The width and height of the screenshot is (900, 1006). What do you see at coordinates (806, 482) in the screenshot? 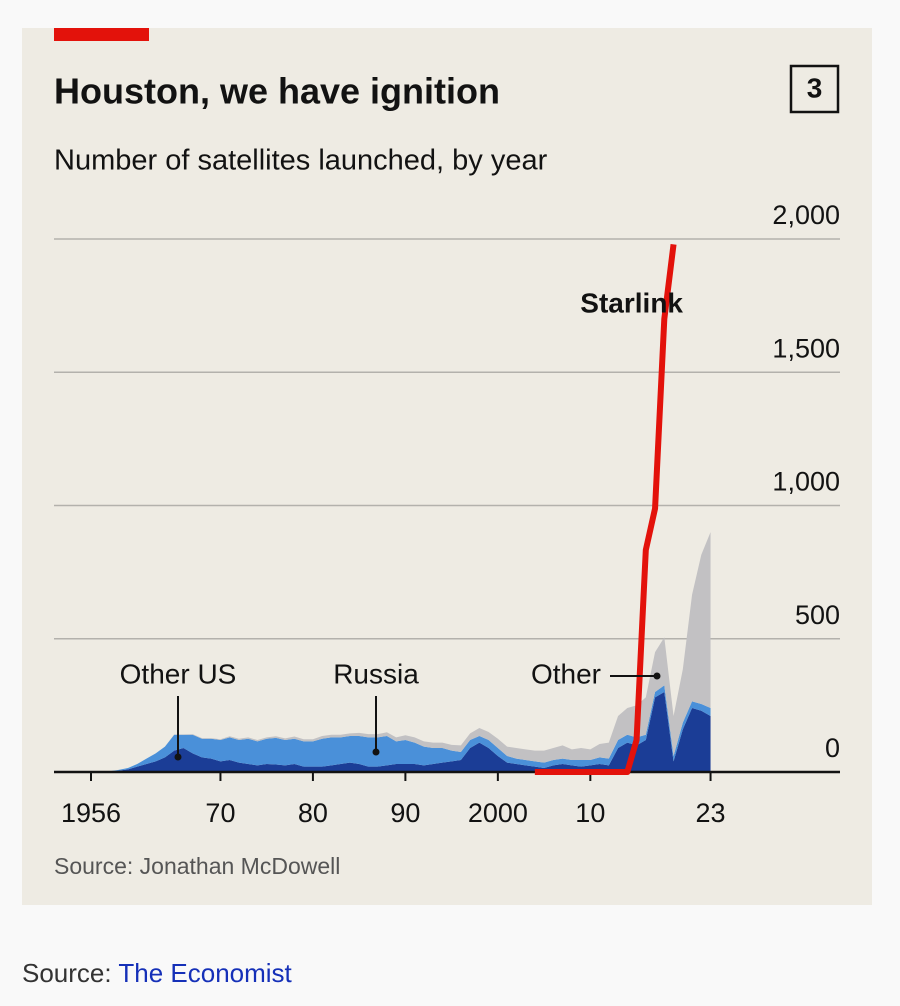
I see `y-tick-label: 1,000` at bounding box center [806, 482].